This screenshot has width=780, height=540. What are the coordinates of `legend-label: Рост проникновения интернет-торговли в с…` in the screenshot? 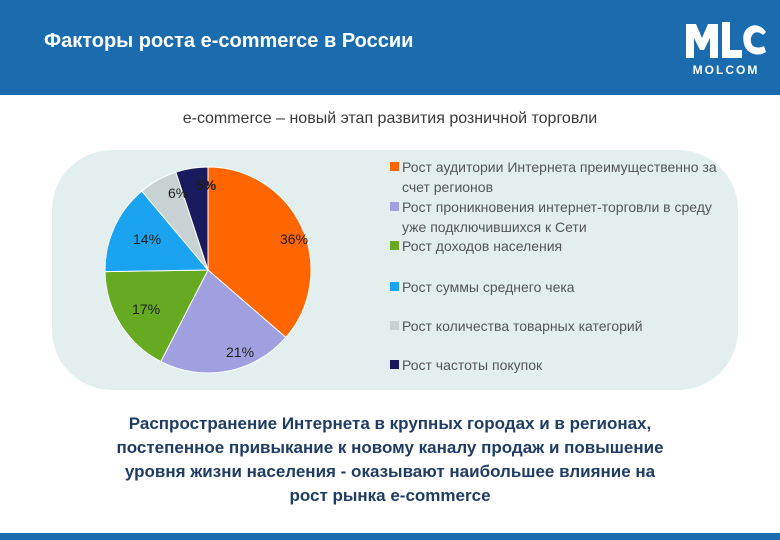 It's located at (557, 217).